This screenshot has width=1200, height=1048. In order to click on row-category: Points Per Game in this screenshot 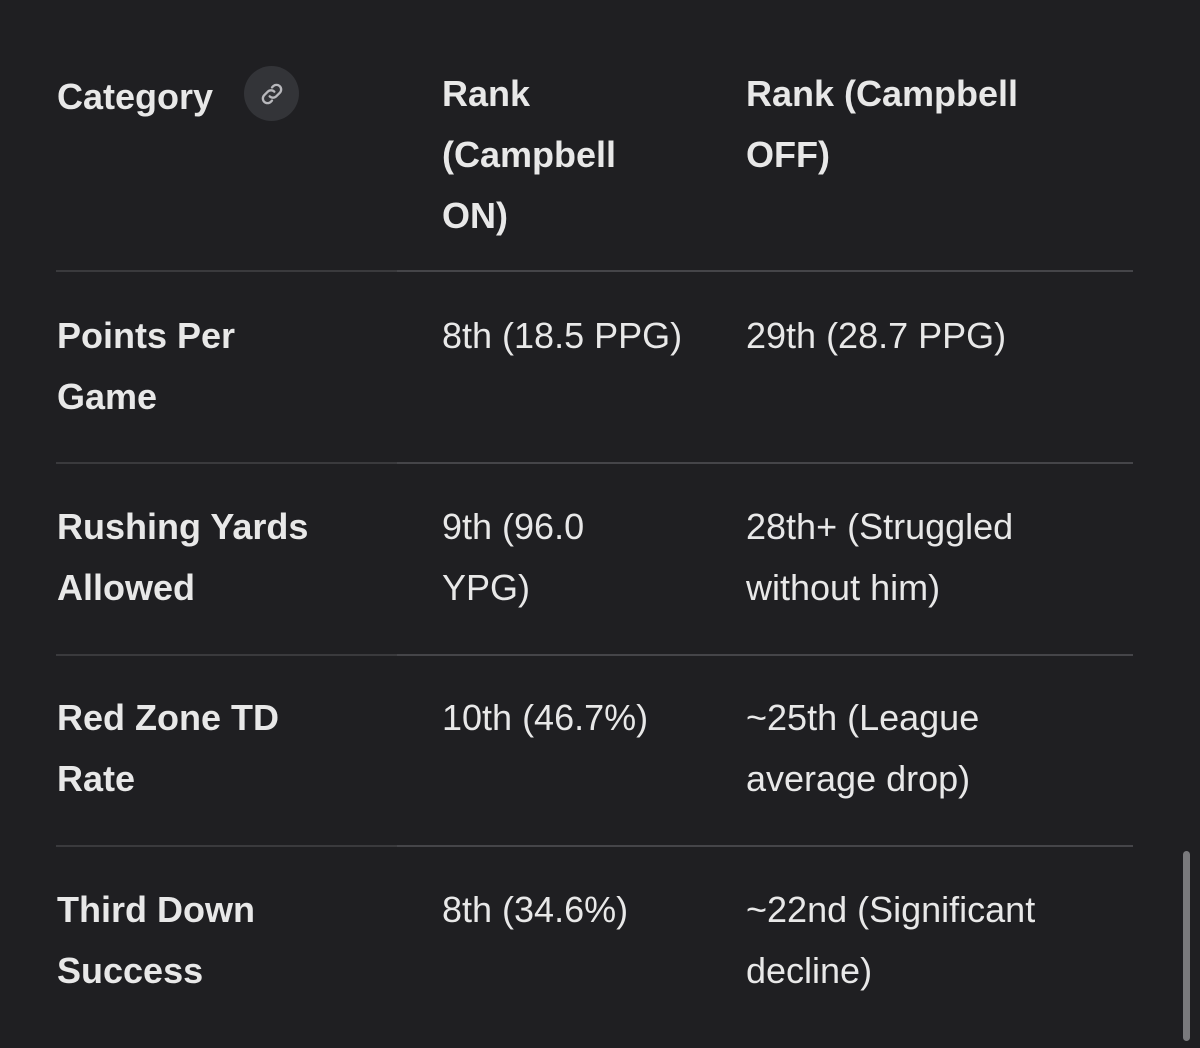, I will do `click(146, 366)`.